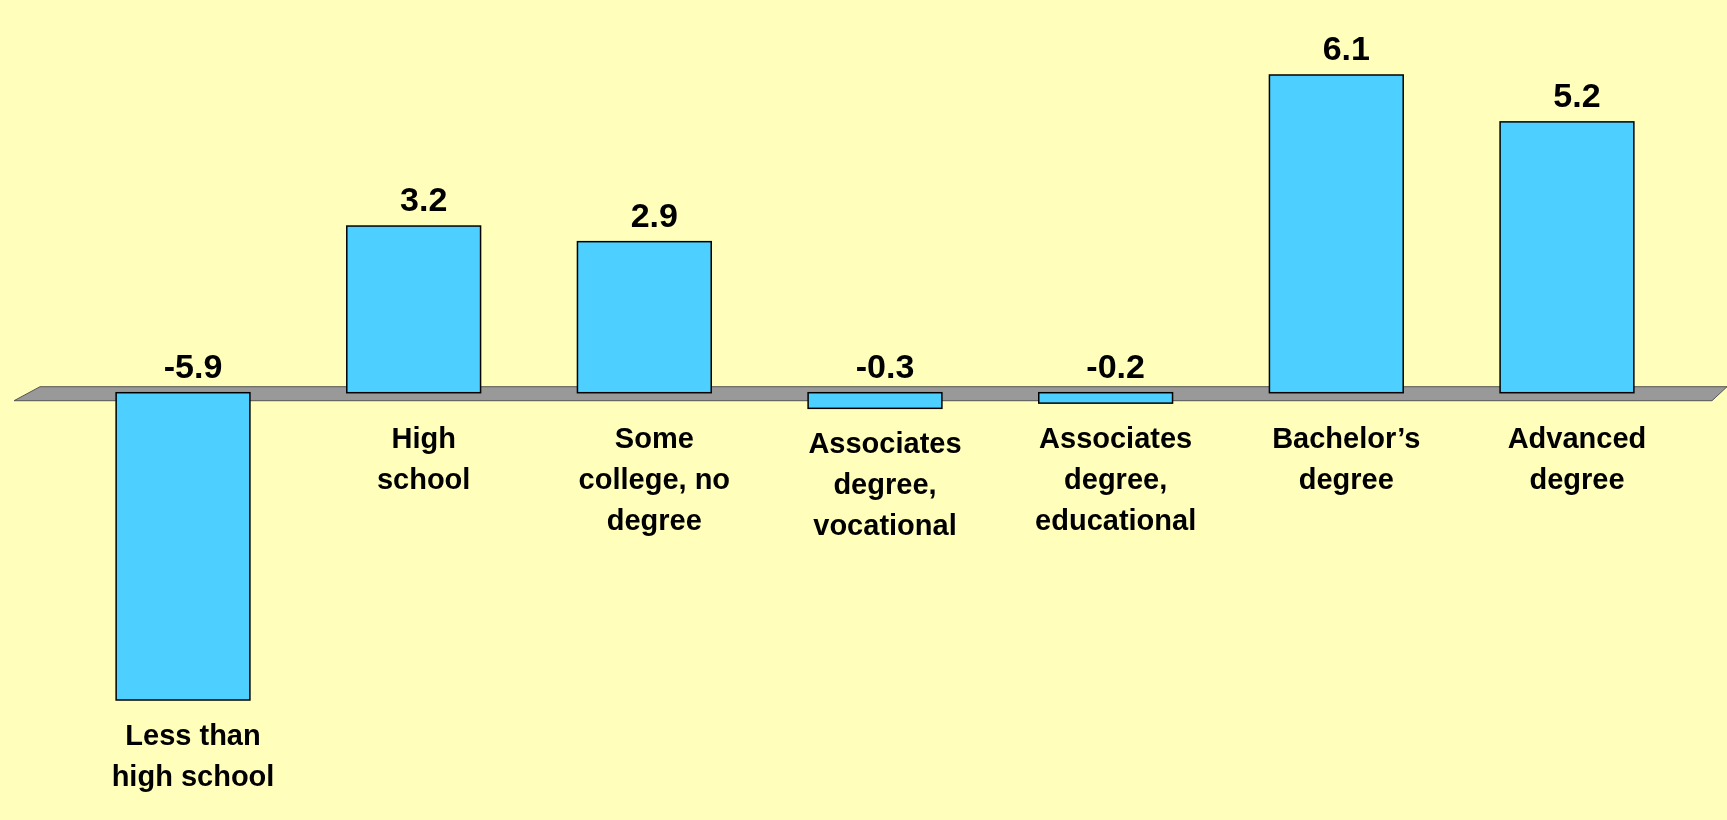 This screenshot has height=820, width=1727. I want to click on x-tick-label: Bachelor’s degree, so click(1346, 458).